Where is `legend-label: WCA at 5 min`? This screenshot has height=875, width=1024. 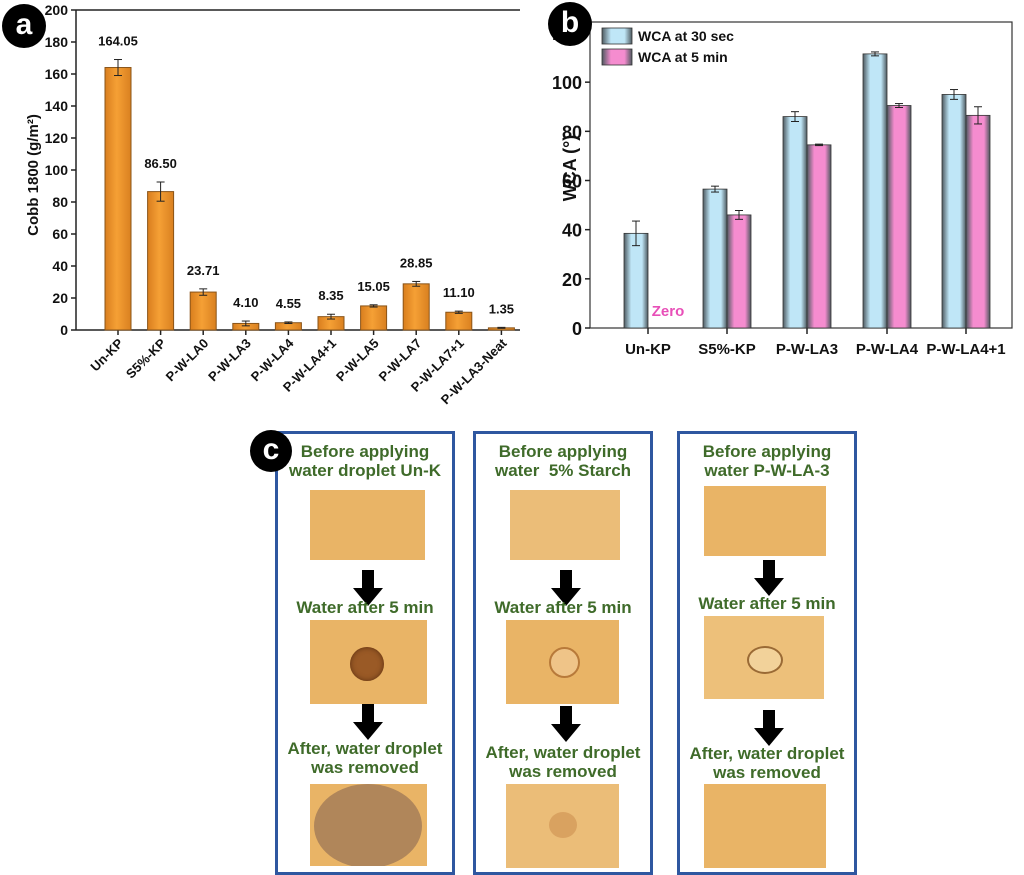 legend-label: WCA at 5 min is located at coordinates (683, 57).